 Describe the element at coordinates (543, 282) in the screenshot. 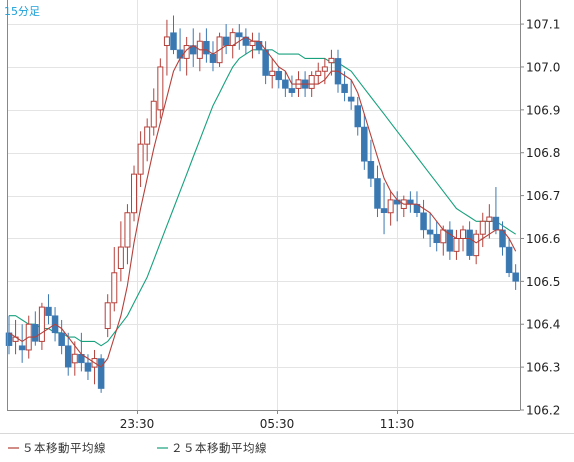

I see `y-tick-label-6: 106.5` at that location.